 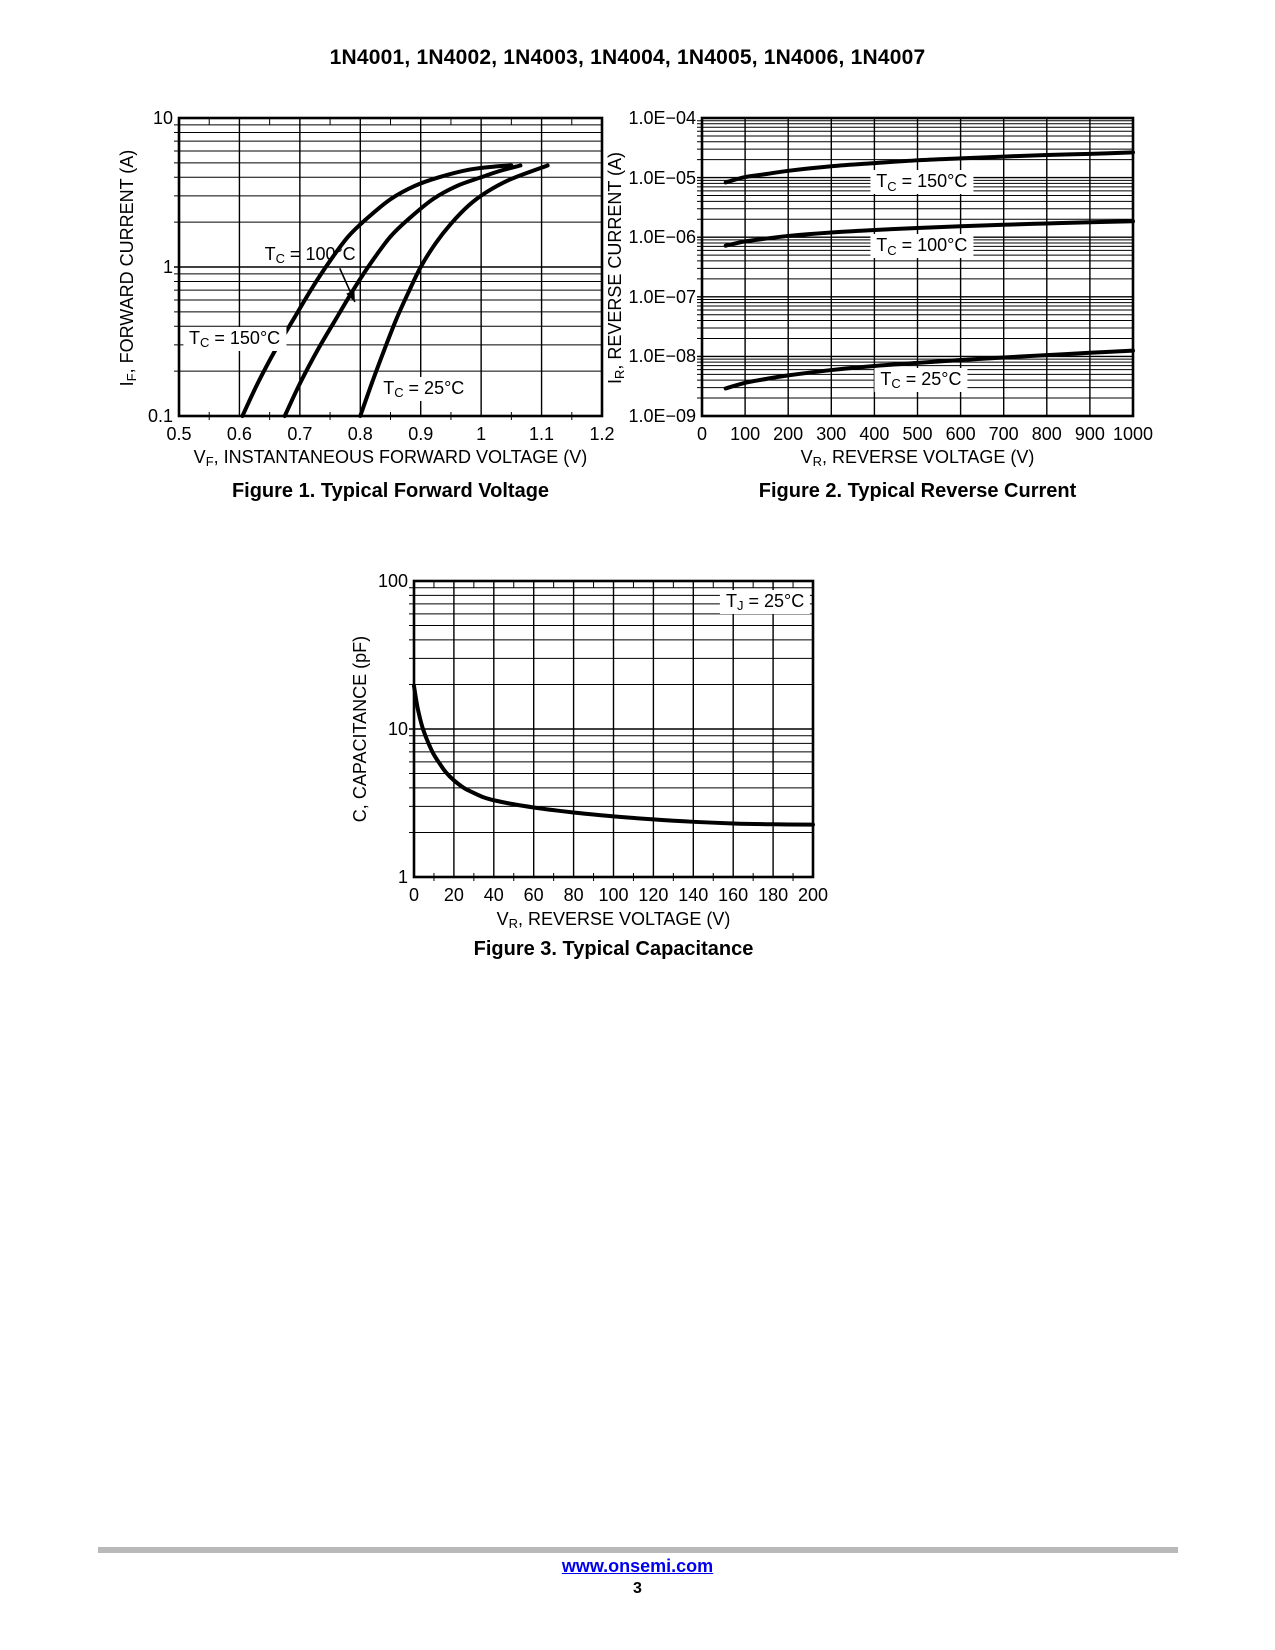 I want to click on fig3-y-tick-label: 100, so click(x=392, y=581).